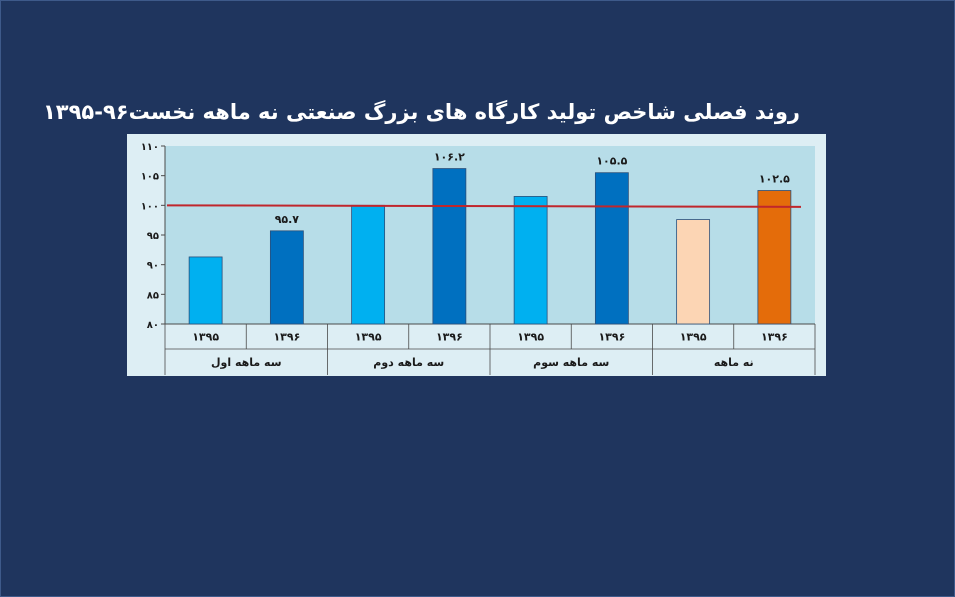  Describe the element at coordinates (150, 177) in the screenshot. I see `y-tick-label: ۱۰۵` at that location.